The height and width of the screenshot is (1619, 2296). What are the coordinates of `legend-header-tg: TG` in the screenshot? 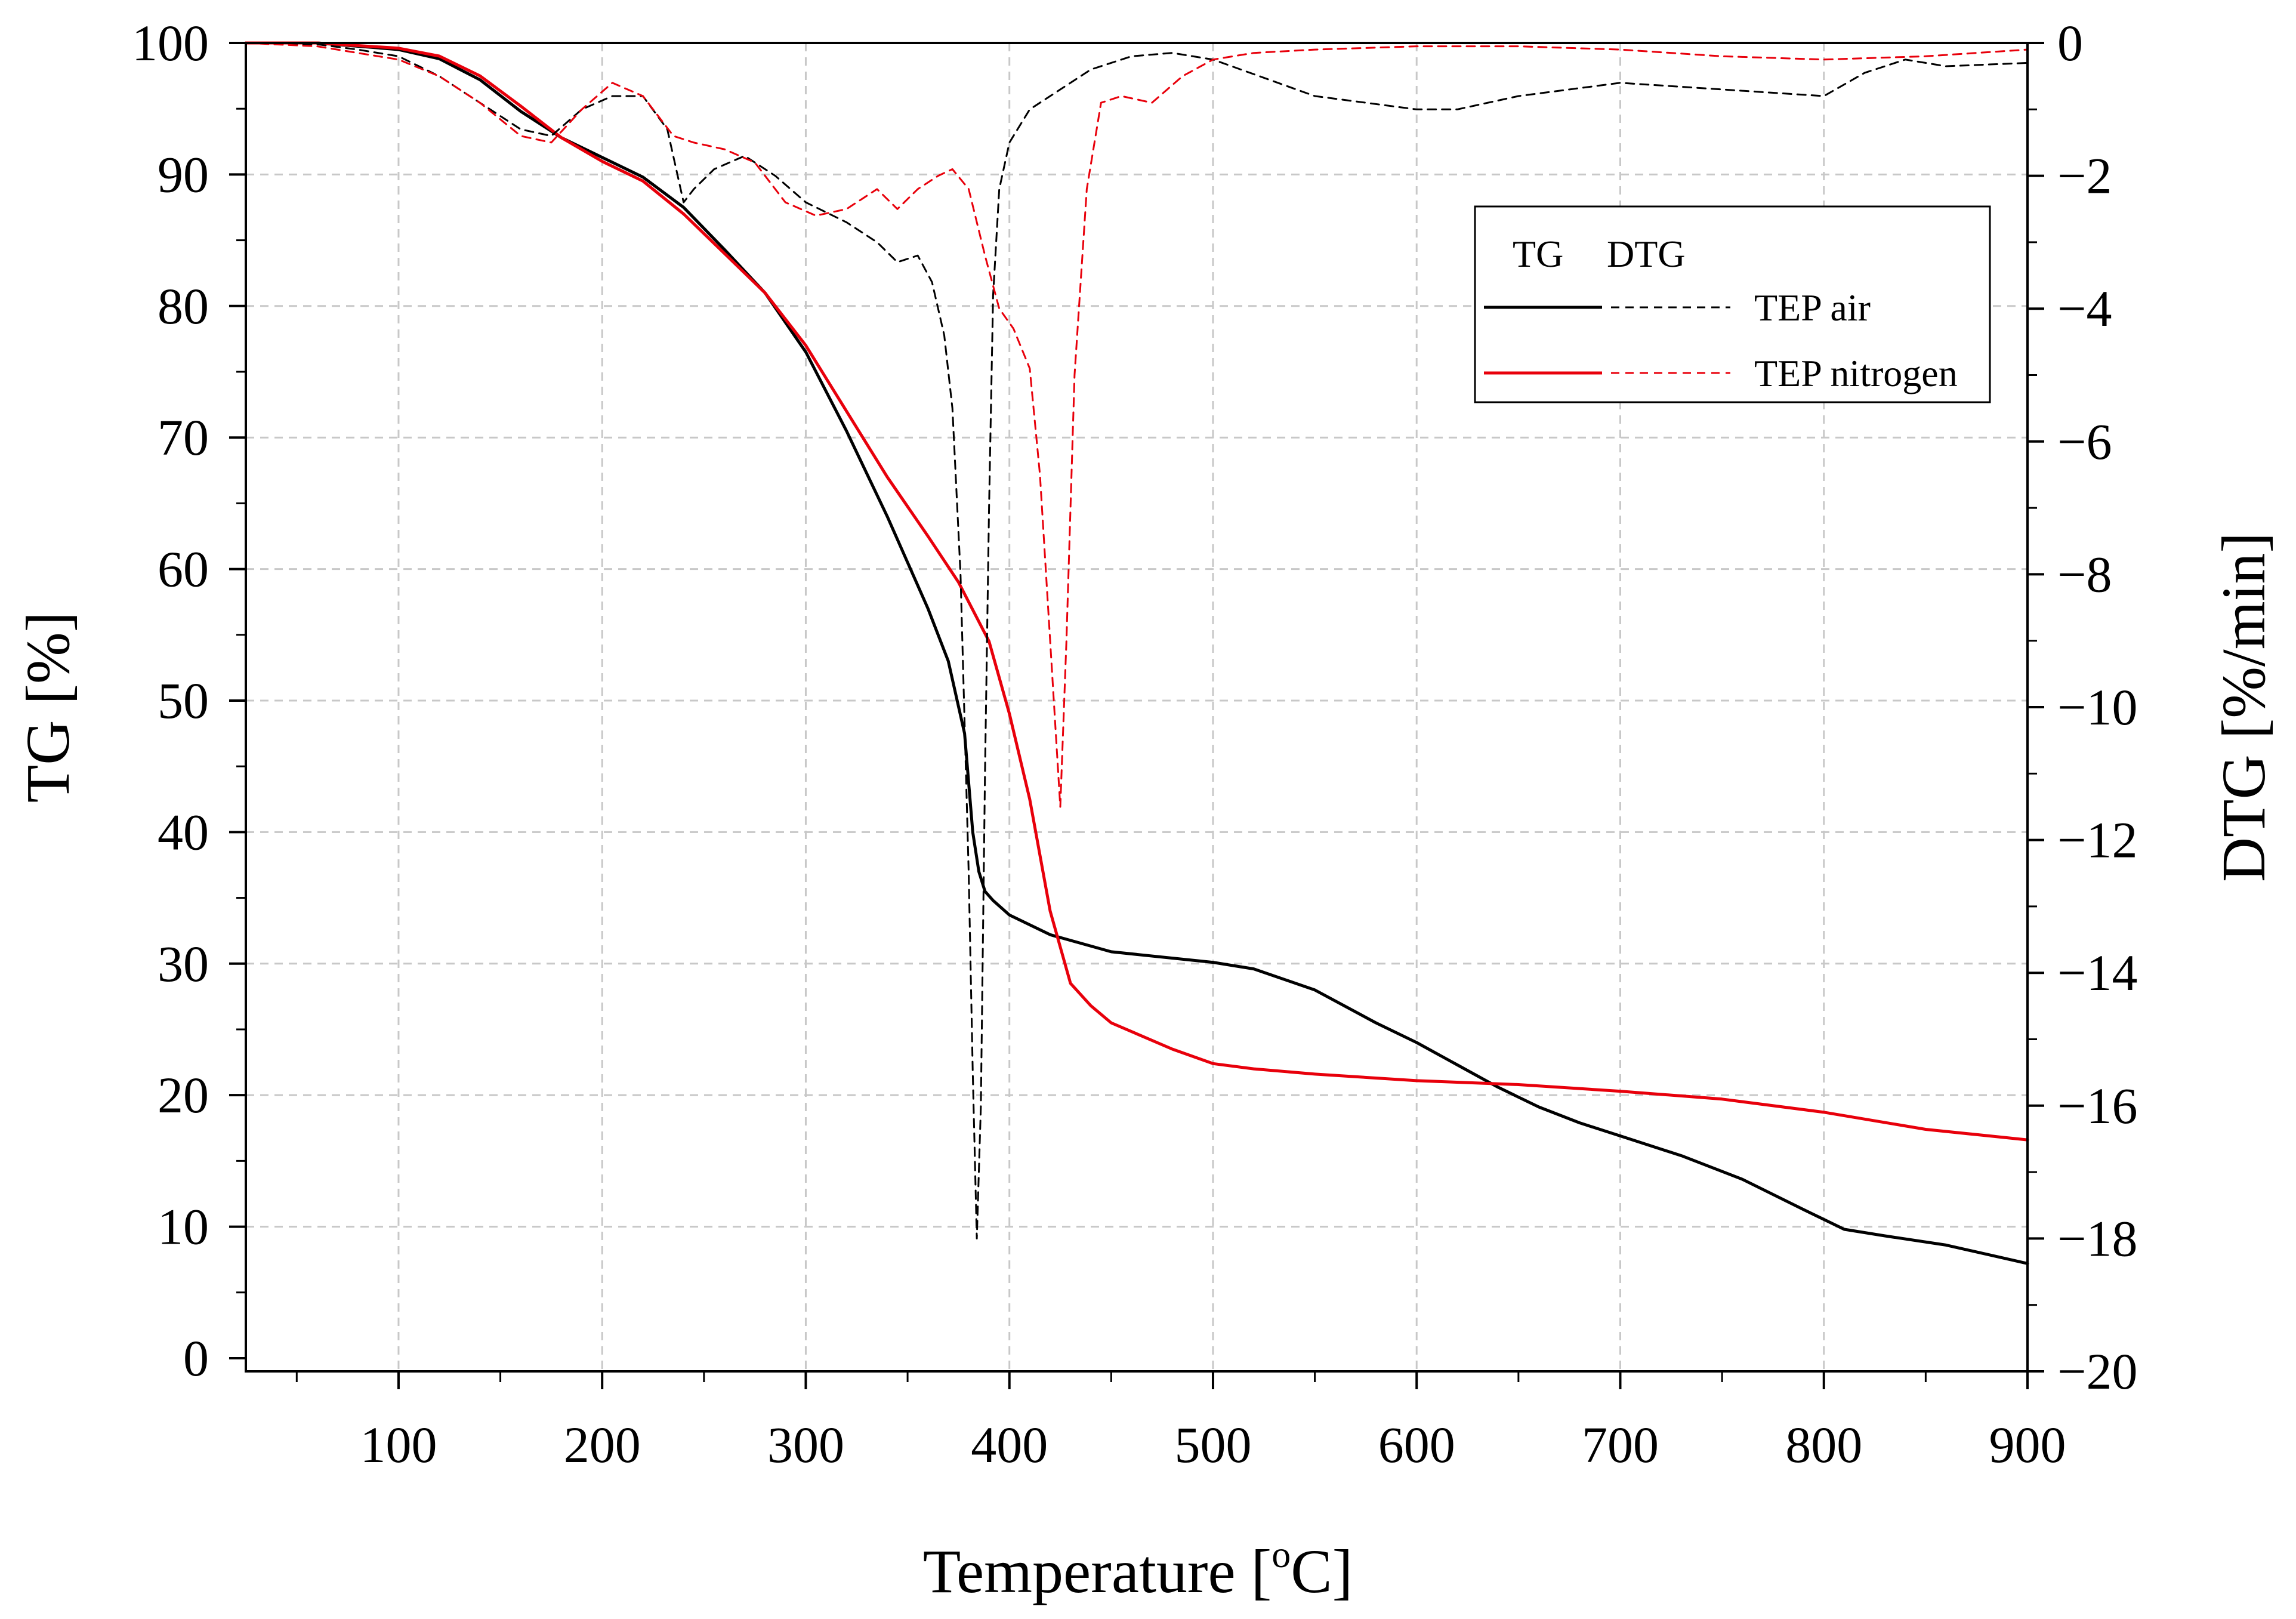 It's located at (1538, 254).